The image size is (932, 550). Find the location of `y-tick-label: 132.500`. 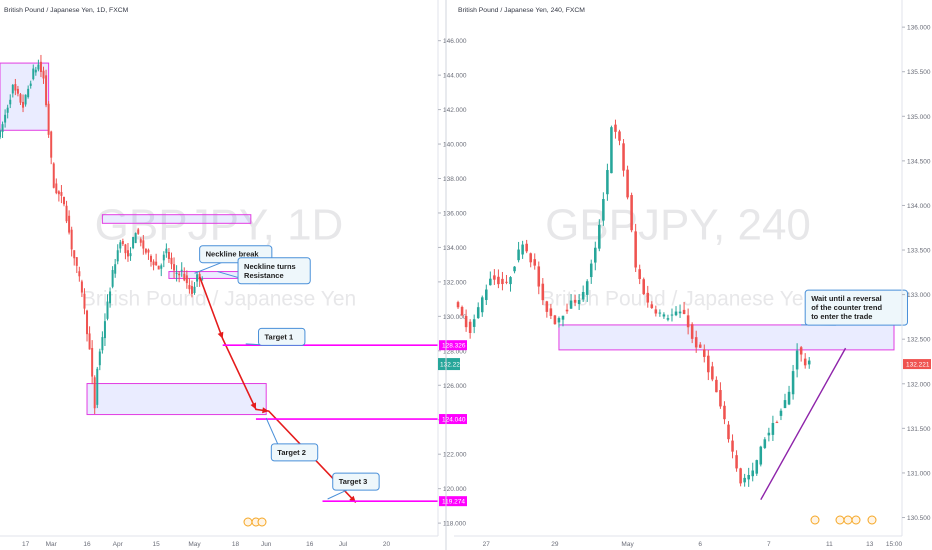

y-tick-label: 132.500 is located at coordinates (919, 340).